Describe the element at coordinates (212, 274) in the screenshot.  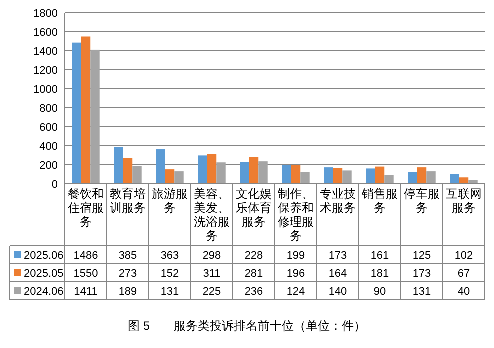
I see `data-label: 311` at that location.